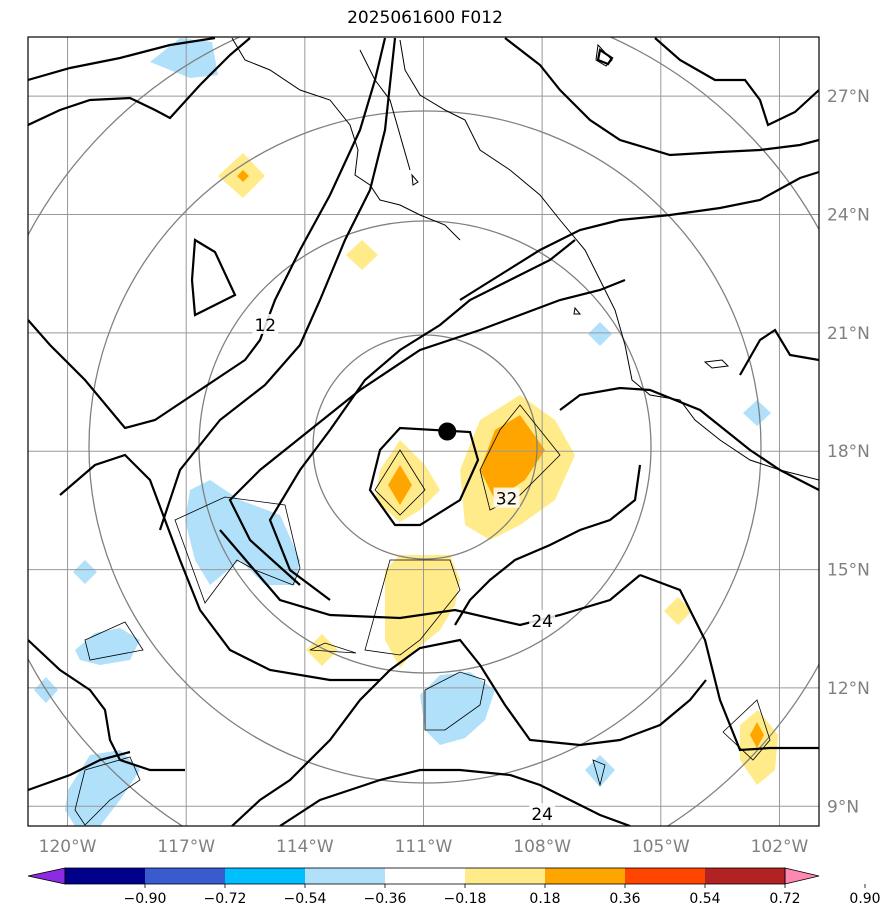 The image size is (889, 924). What do you see at coordinates (425, 18) in the screenshot?
I see `map-title: 2025061600 F012` at bounding box center [425, 18].